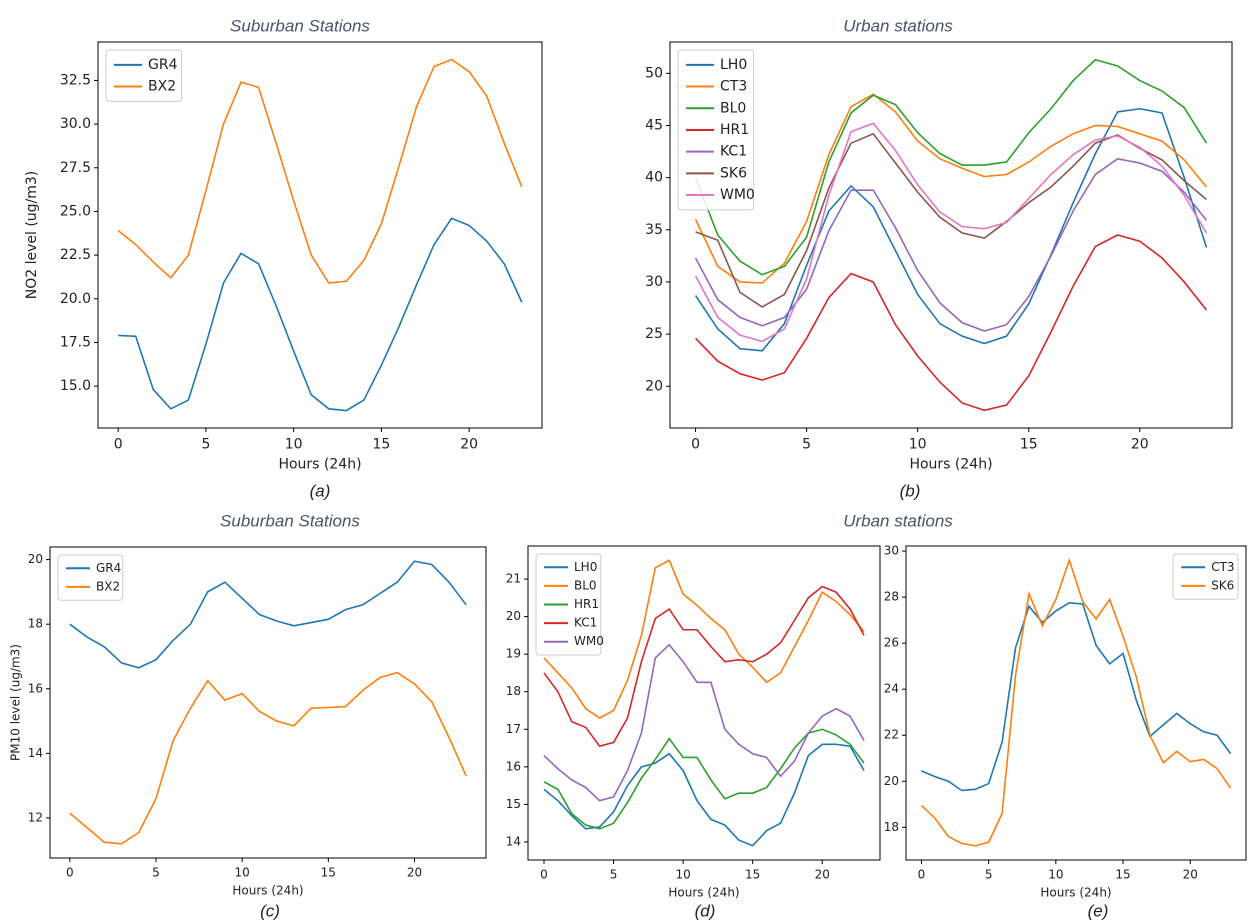  What do you see at coordinates (270, 910) in the screenshot?
I see `panel-caption: (c)` at bounding box center [270, 910].